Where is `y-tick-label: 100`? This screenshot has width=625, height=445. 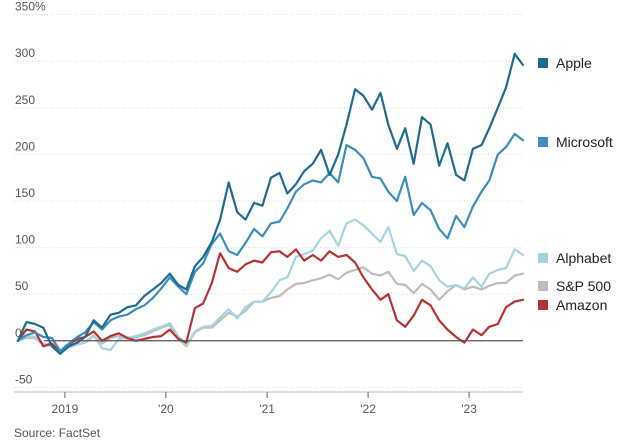
y-tick-label: 100 is located at coordinates (25, 240).